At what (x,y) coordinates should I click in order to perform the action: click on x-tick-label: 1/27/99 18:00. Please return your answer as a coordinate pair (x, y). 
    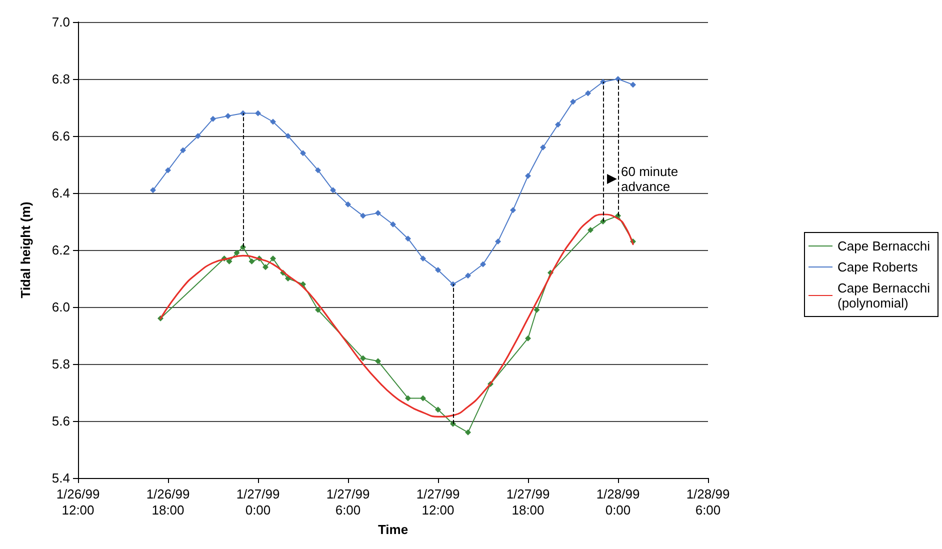
    Looking at the image, I should click on (528, 502).